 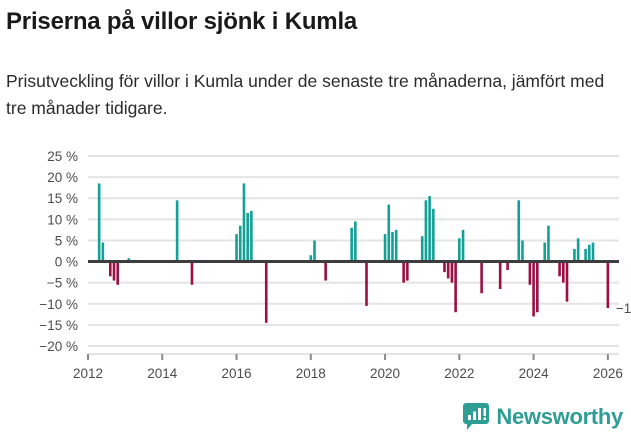 I want to click on x-axis-tick-label: 2012, so click(x=88, y=373).